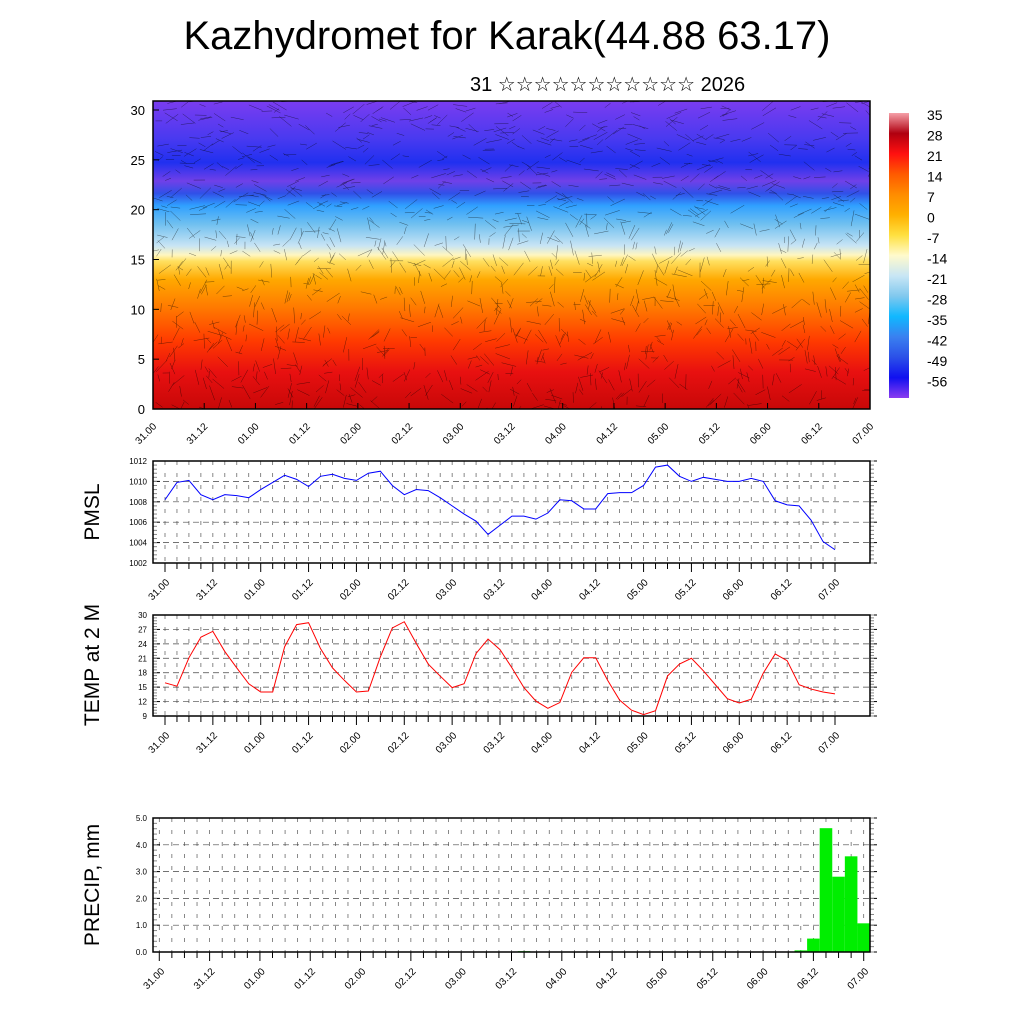 Image resolution: width=1024 pixels, height=1024 pixels. I want to click on y-tick-label: 1.0, so click(142, 925).